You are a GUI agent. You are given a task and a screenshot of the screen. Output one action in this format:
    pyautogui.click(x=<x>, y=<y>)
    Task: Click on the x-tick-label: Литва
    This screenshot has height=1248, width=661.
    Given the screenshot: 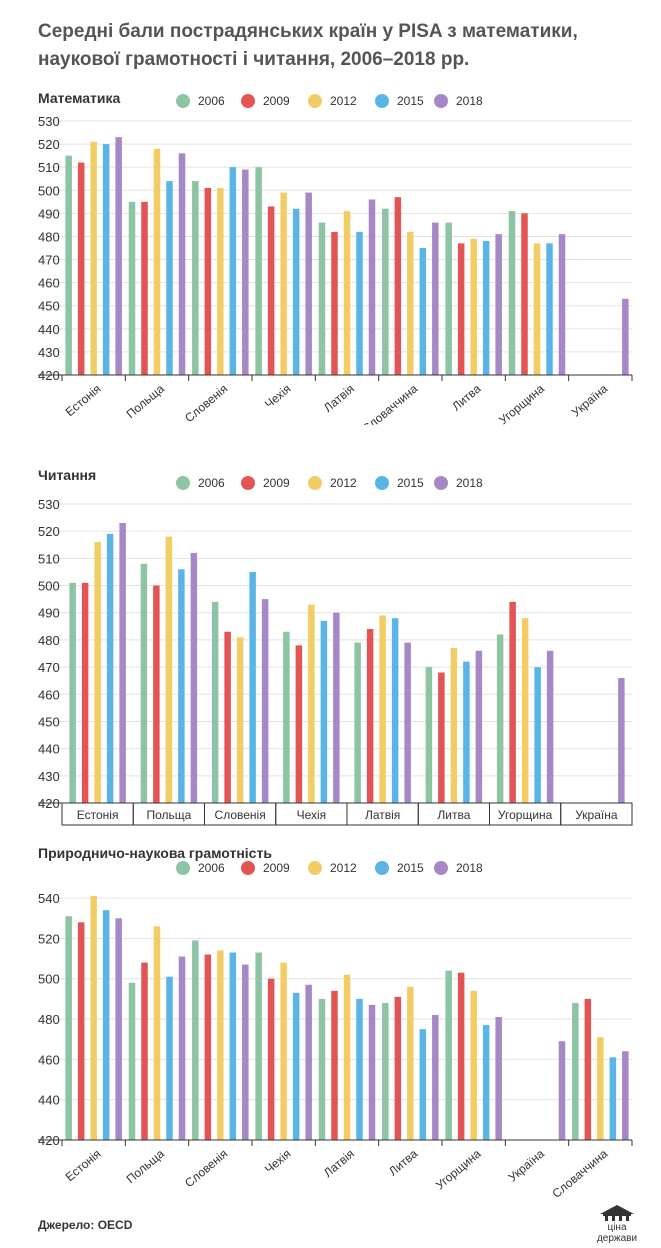 What is the action you would take?
    pyautogui.click(x=403, y=1162)
    